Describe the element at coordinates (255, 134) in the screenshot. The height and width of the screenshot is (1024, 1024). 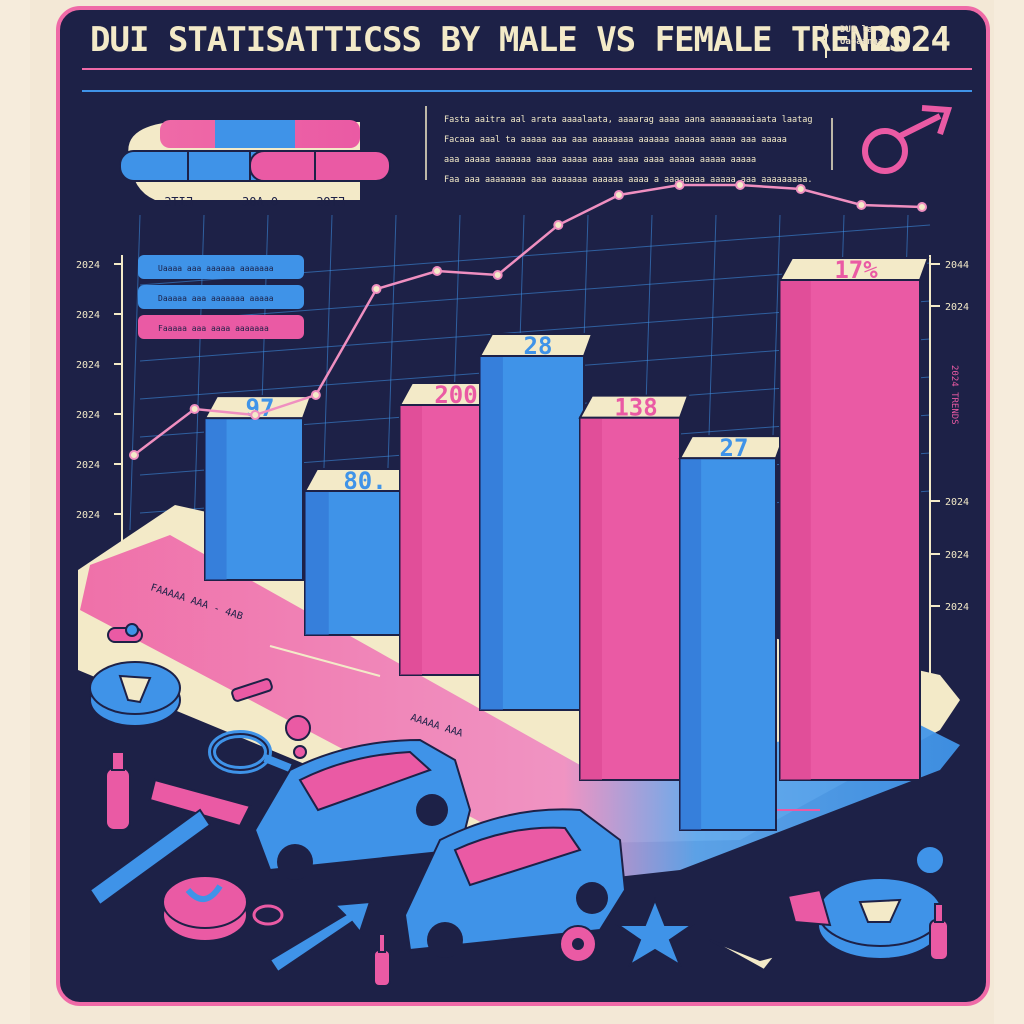
I see `summary-card-top-segment` at that location.